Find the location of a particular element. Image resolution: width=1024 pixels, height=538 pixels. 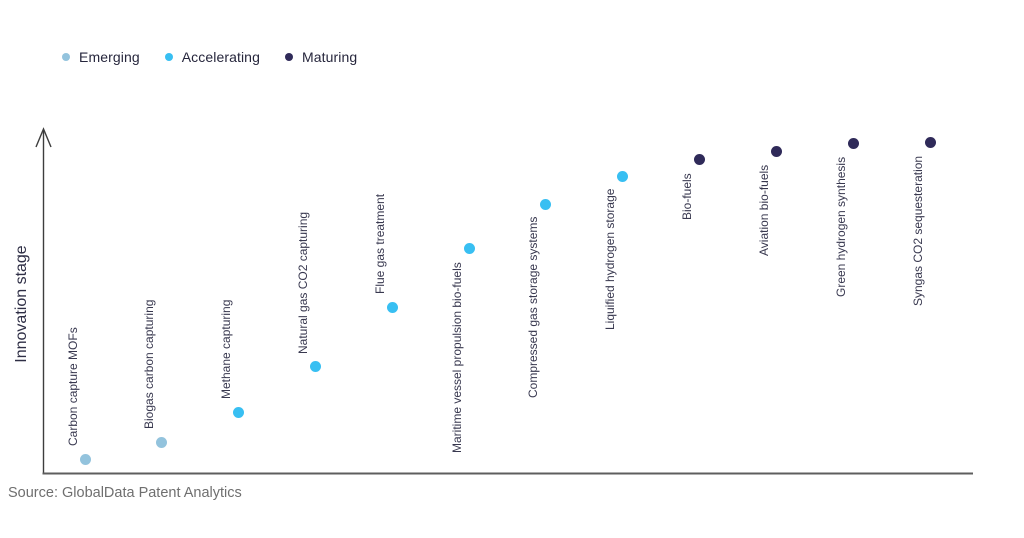

legend: Emerging Accelerating Maturing is located at coordinates (209, 57).